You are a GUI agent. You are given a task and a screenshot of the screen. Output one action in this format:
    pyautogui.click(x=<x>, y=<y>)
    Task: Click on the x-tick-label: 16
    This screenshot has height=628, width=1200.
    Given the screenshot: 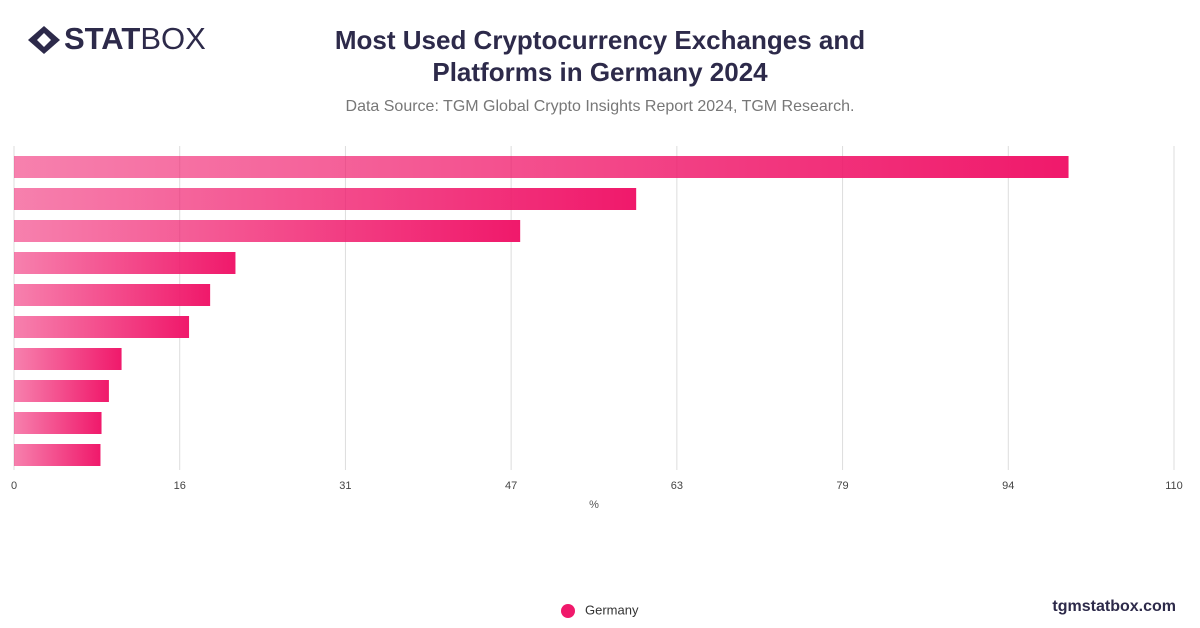 What is the action you would take?
    pyautogui.click(x=180, y=486)
    